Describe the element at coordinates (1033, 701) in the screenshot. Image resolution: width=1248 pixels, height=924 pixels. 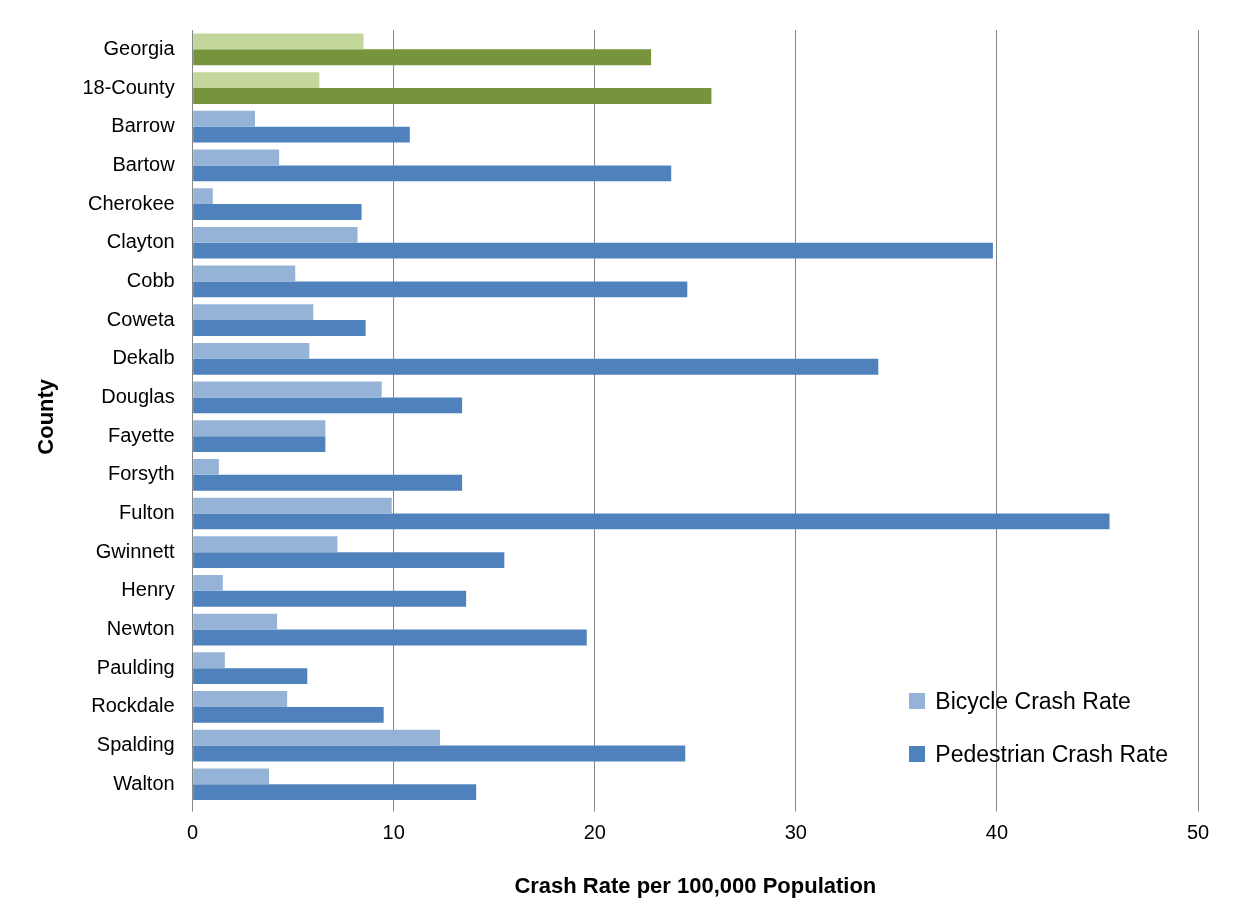
I see `legend-label: Bicycle Crash Rate` at that location.